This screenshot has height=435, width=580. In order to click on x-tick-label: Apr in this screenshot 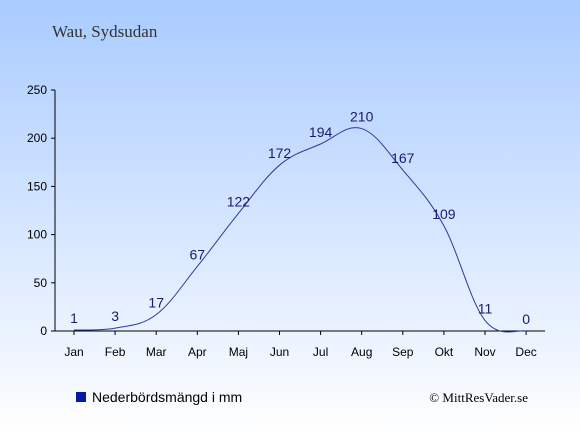, I will do `click(197, 352)`.